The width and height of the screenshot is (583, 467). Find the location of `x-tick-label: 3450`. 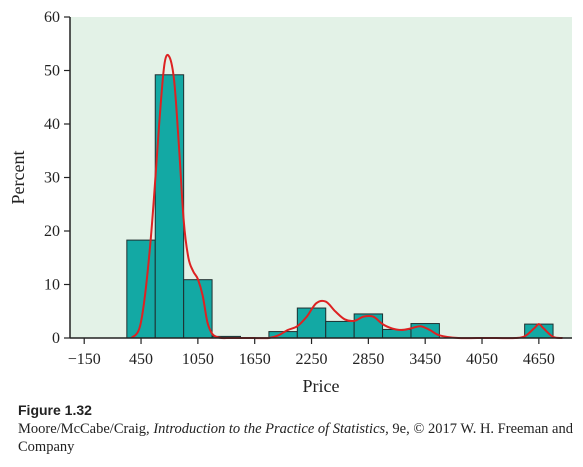

x-tick-label: 3450 is located at coordinates (425, 359).